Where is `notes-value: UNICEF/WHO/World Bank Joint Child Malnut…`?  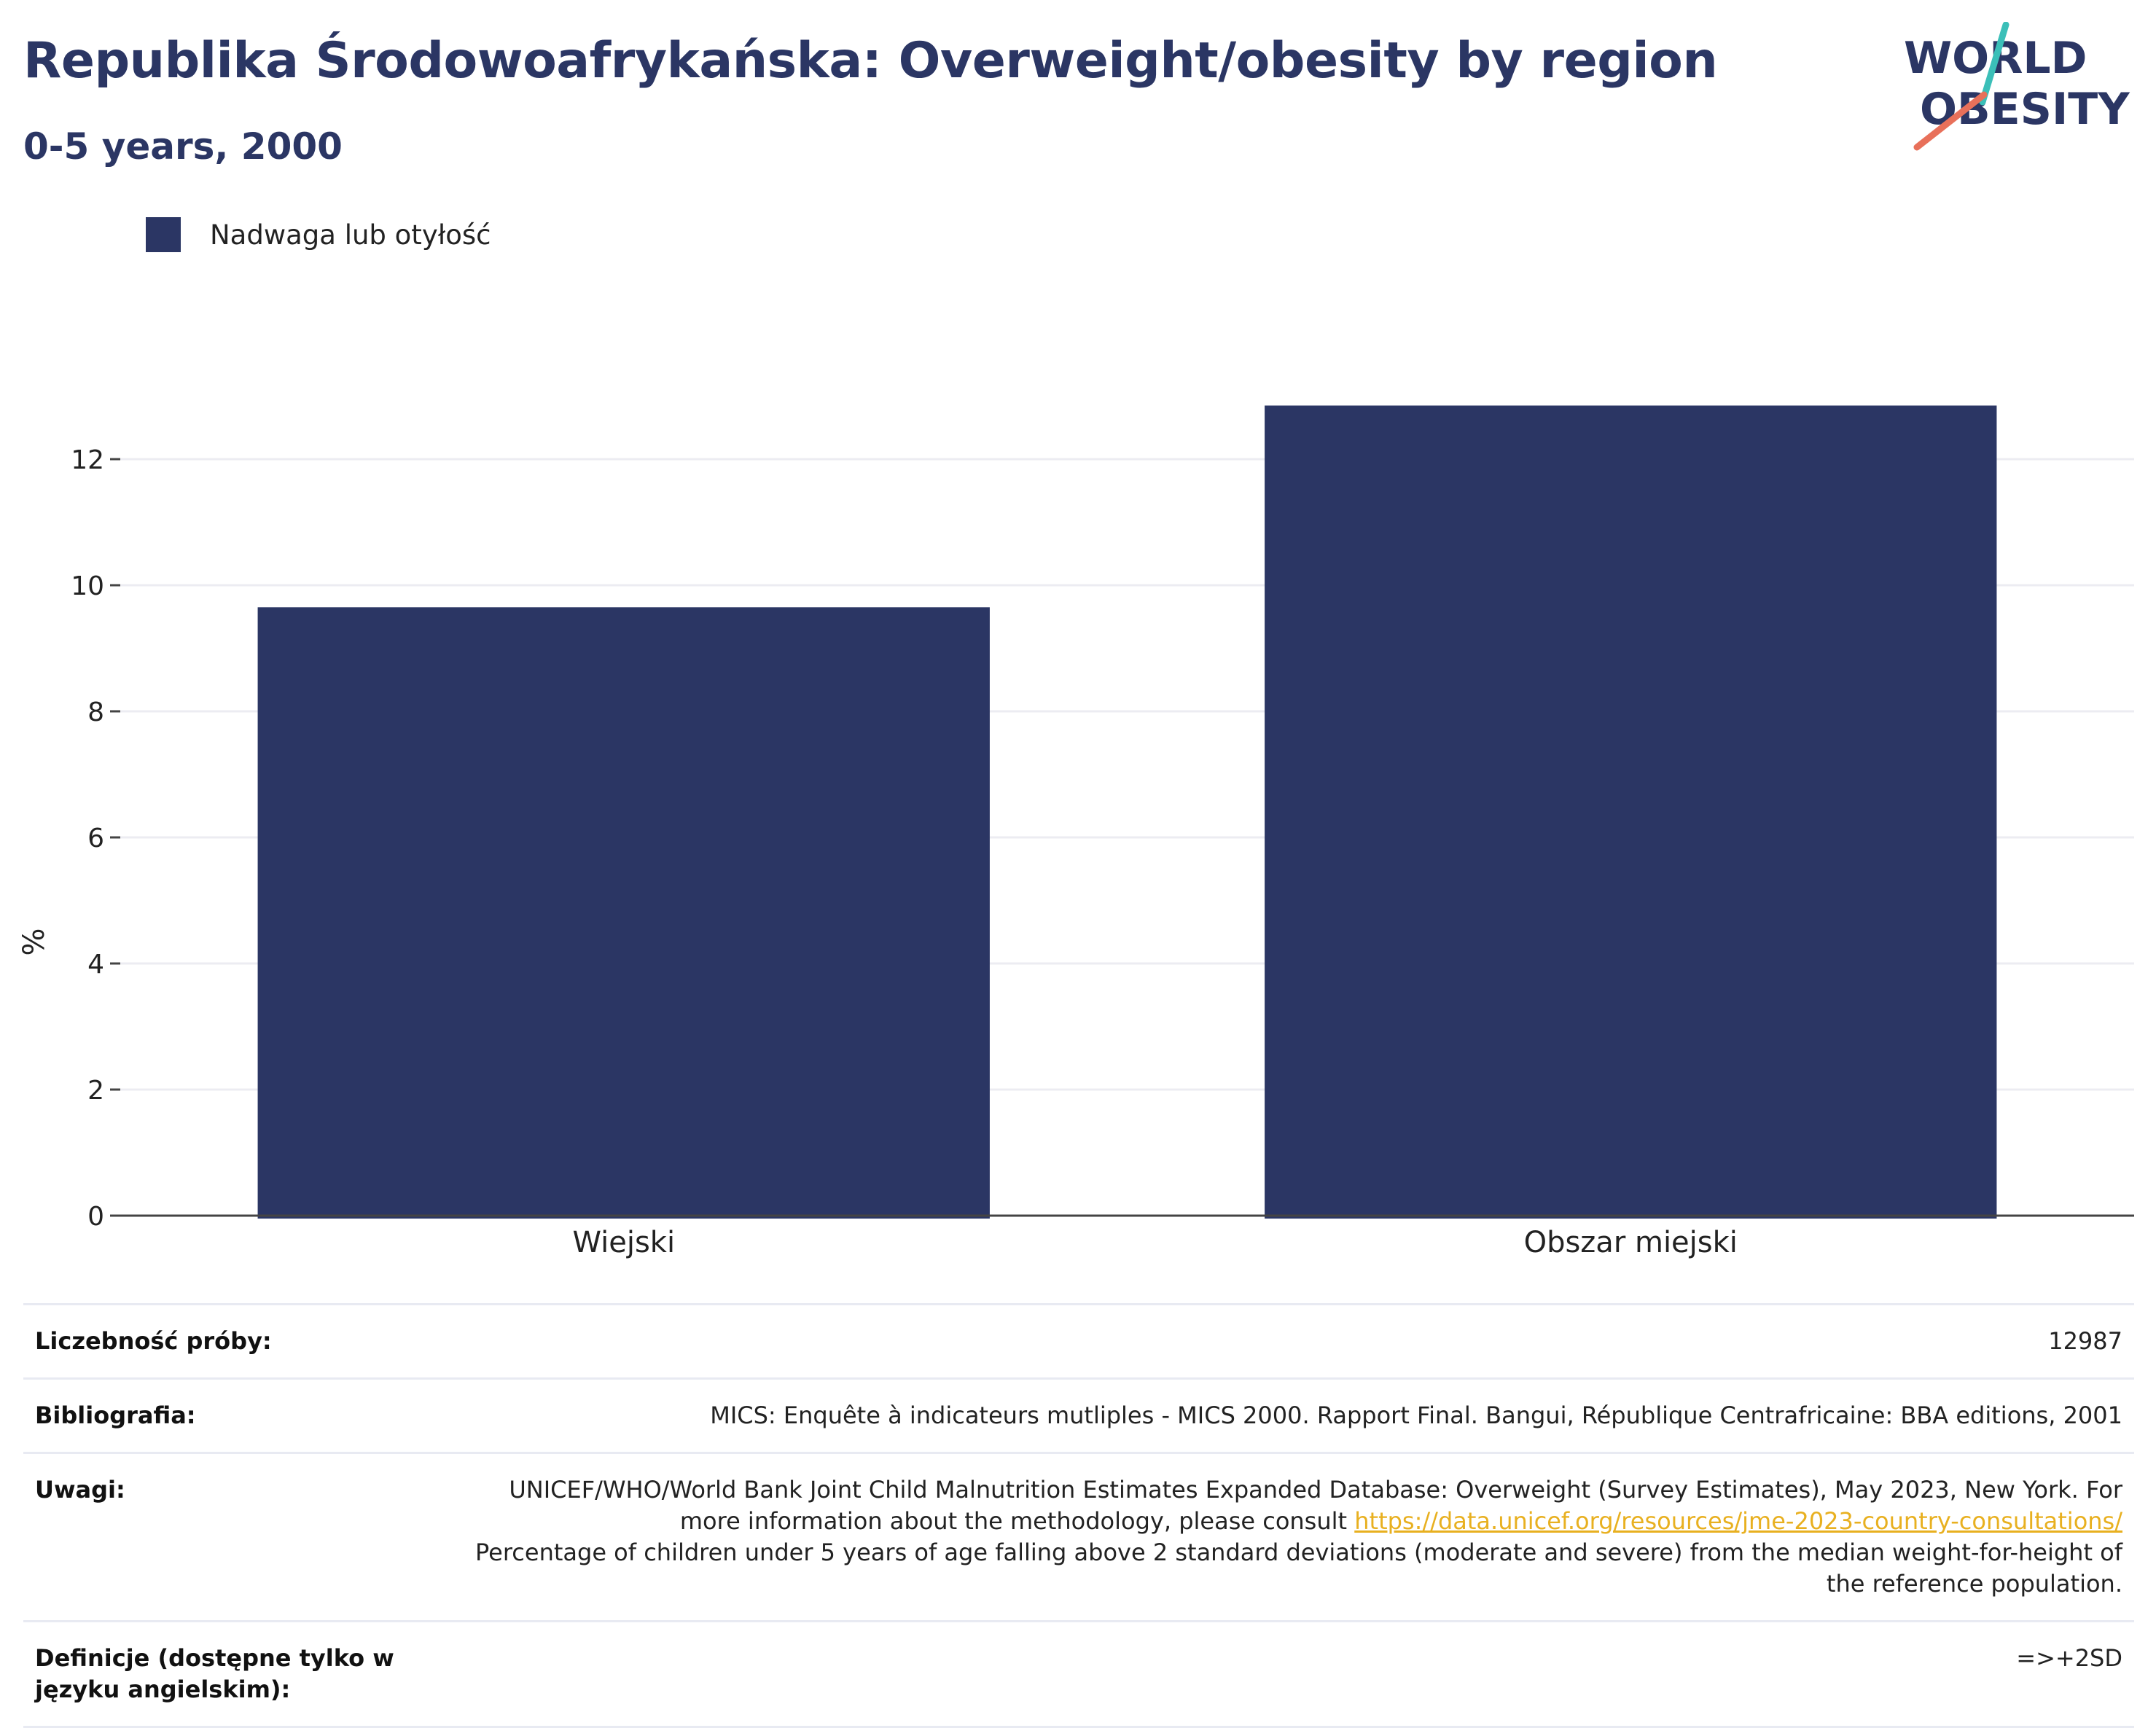
notes-value: UNICEF/WHO/World Bank Joint Child Malnut… is located at coordinates (1303, 1537).